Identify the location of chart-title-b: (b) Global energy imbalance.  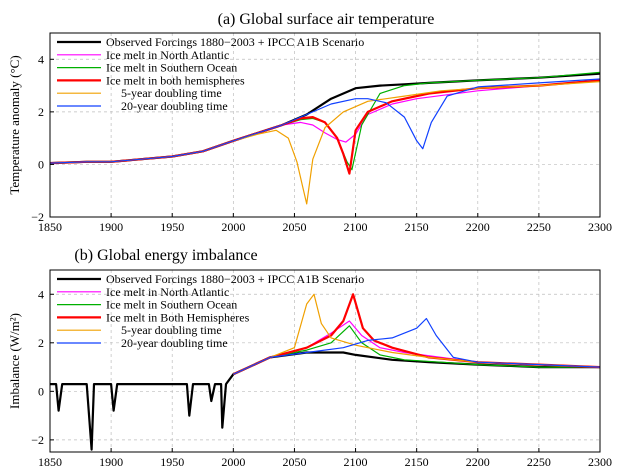
(165, 255).